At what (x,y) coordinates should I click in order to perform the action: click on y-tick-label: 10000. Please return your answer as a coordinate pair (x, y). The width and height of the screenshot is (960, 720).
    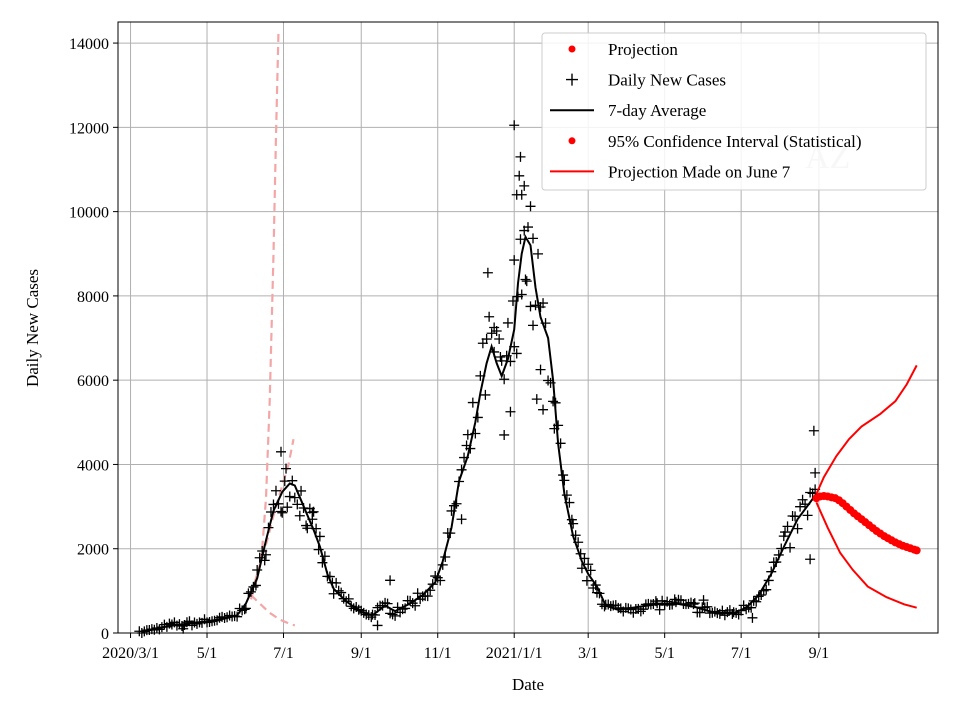
    Looking at the image, I should click on (89, 213).